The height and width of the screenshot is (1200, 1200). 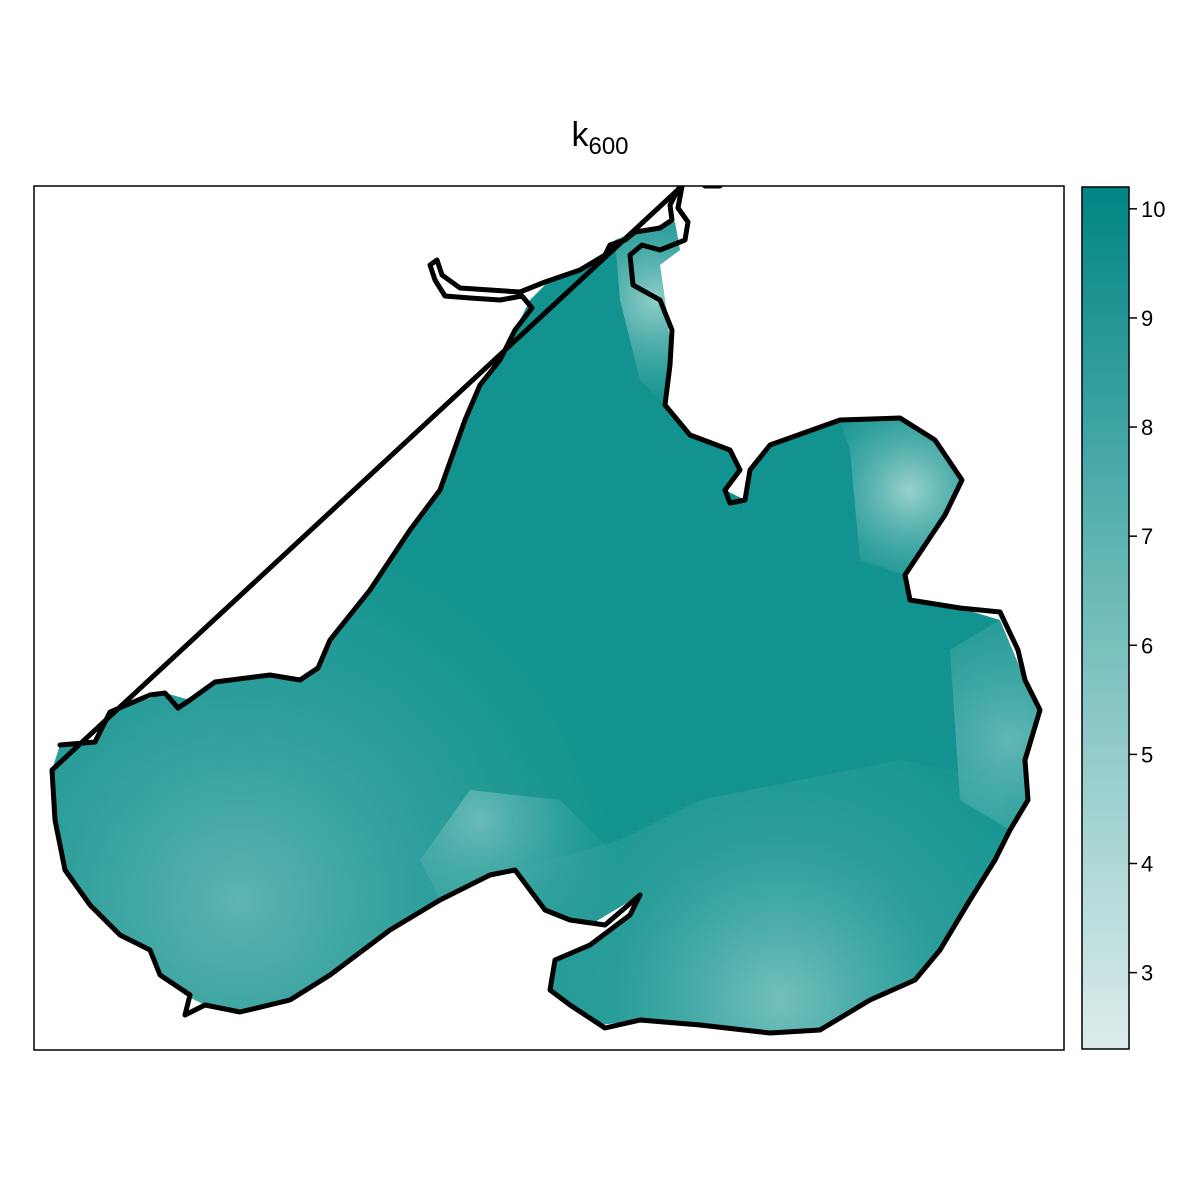 What do you see at coordinates (608, 146) in the screenshot?
I see `title-subscript: 600` at bounding box center [608, 146].